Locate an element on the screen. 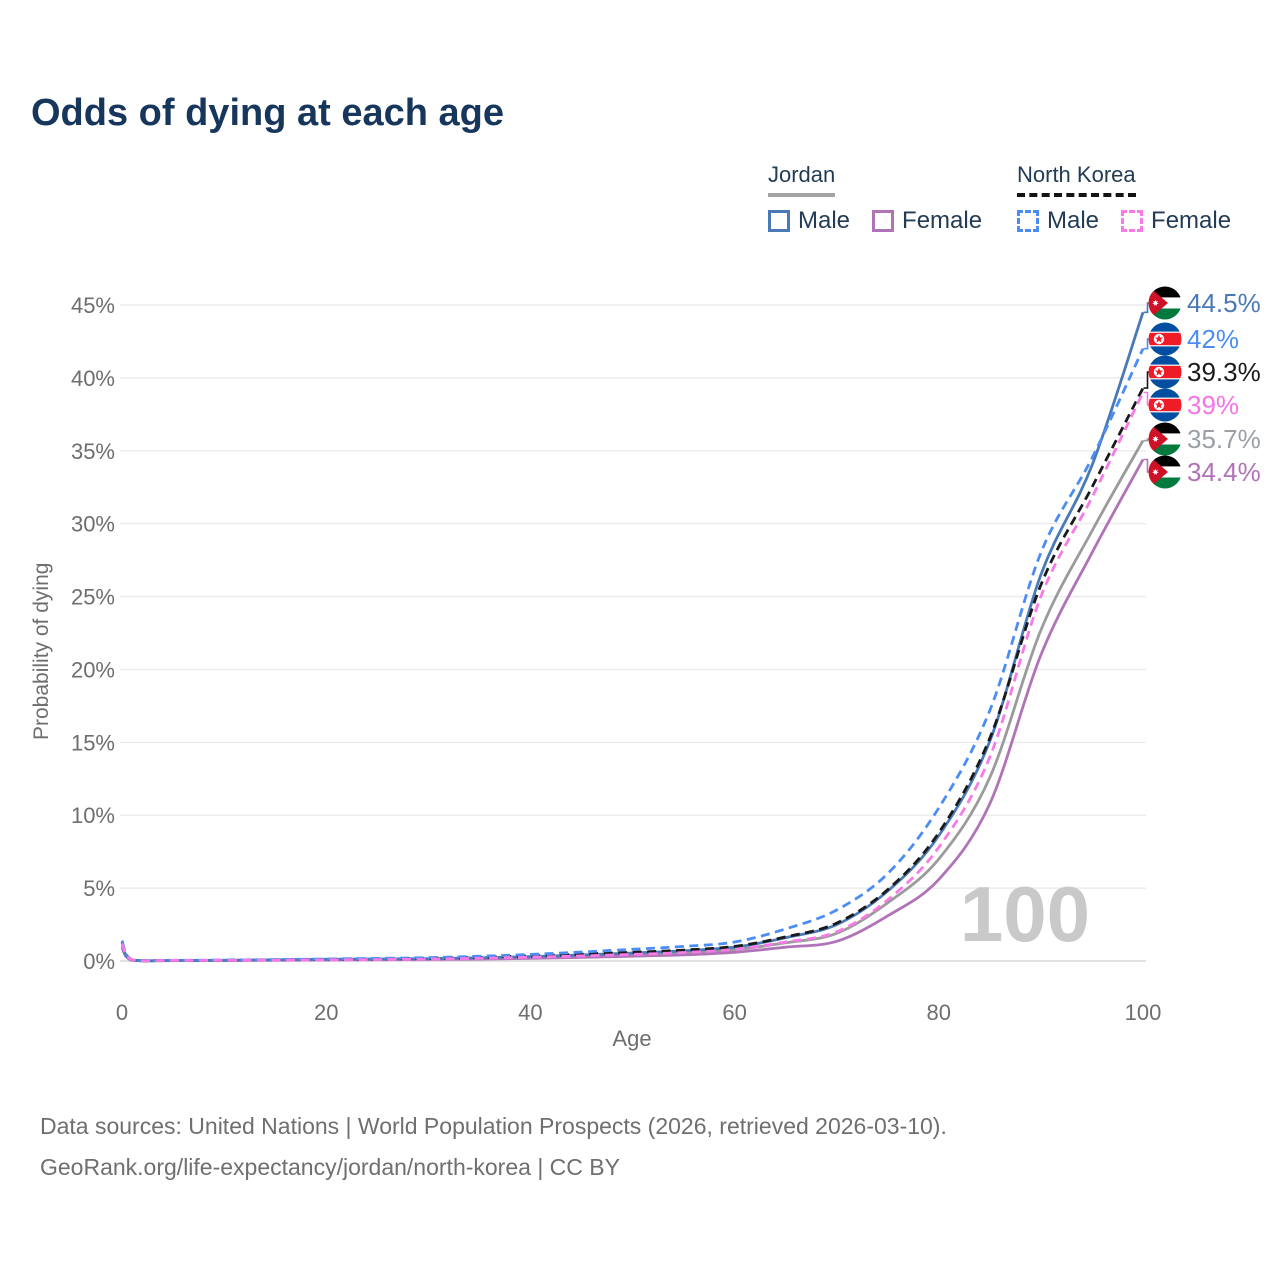 The width and height of the screenshot is (1280, 1280). legend-row-north-korea: Male Female is located at coordinates (1131, 221).